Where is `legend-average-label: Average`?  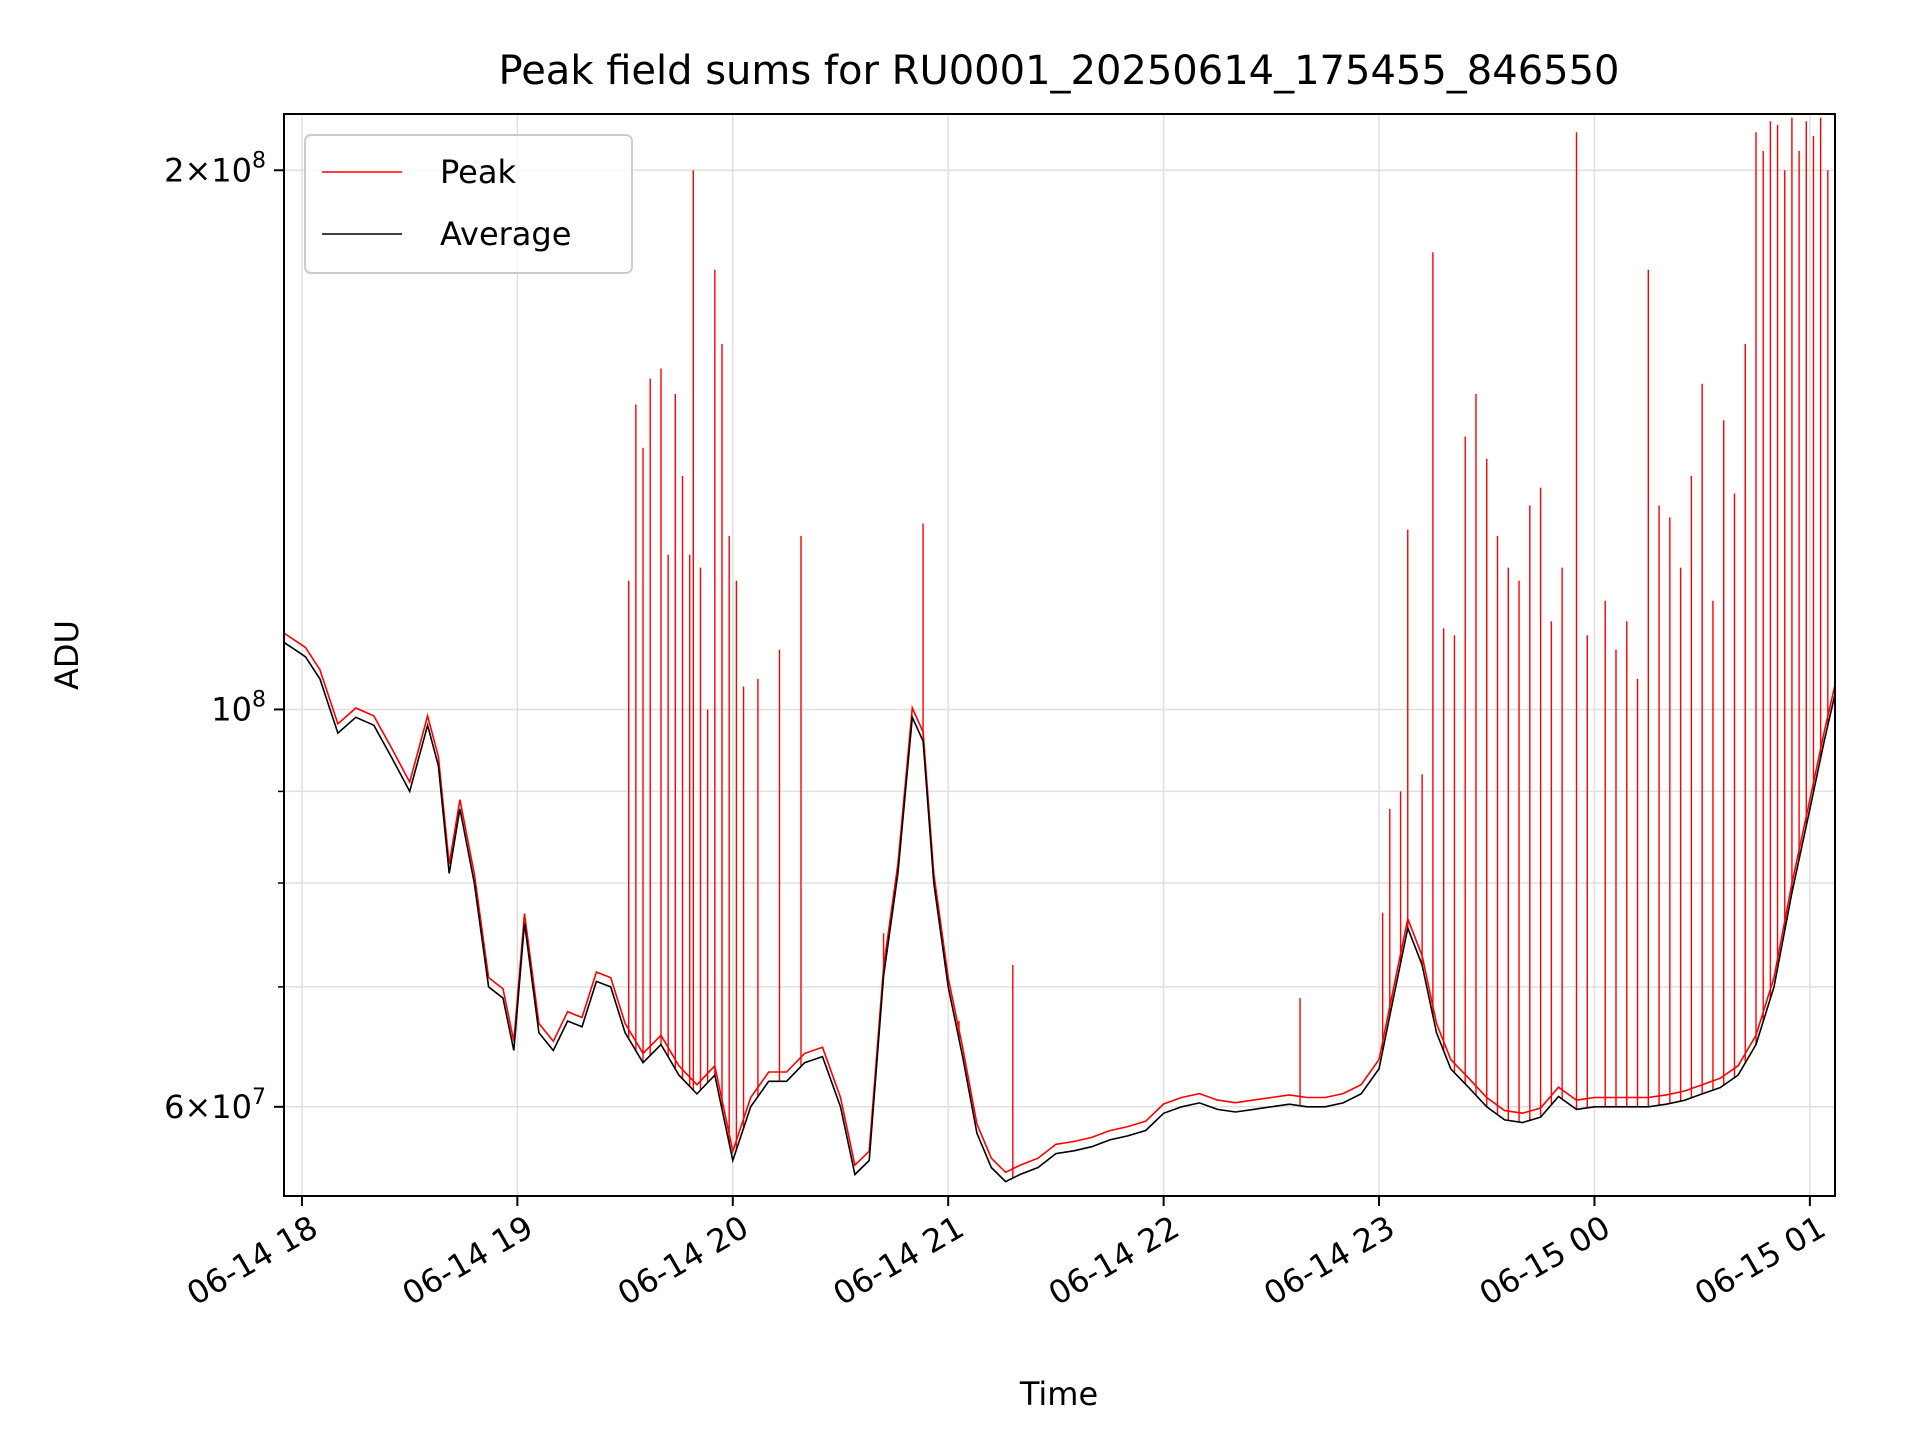
legend-average-label: Average is located at coordinates (505, 234).